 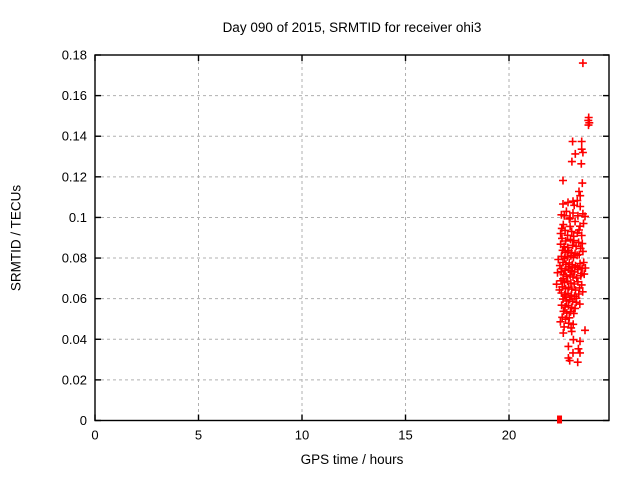 I want to click on data-points, so click(x=573, y=213).